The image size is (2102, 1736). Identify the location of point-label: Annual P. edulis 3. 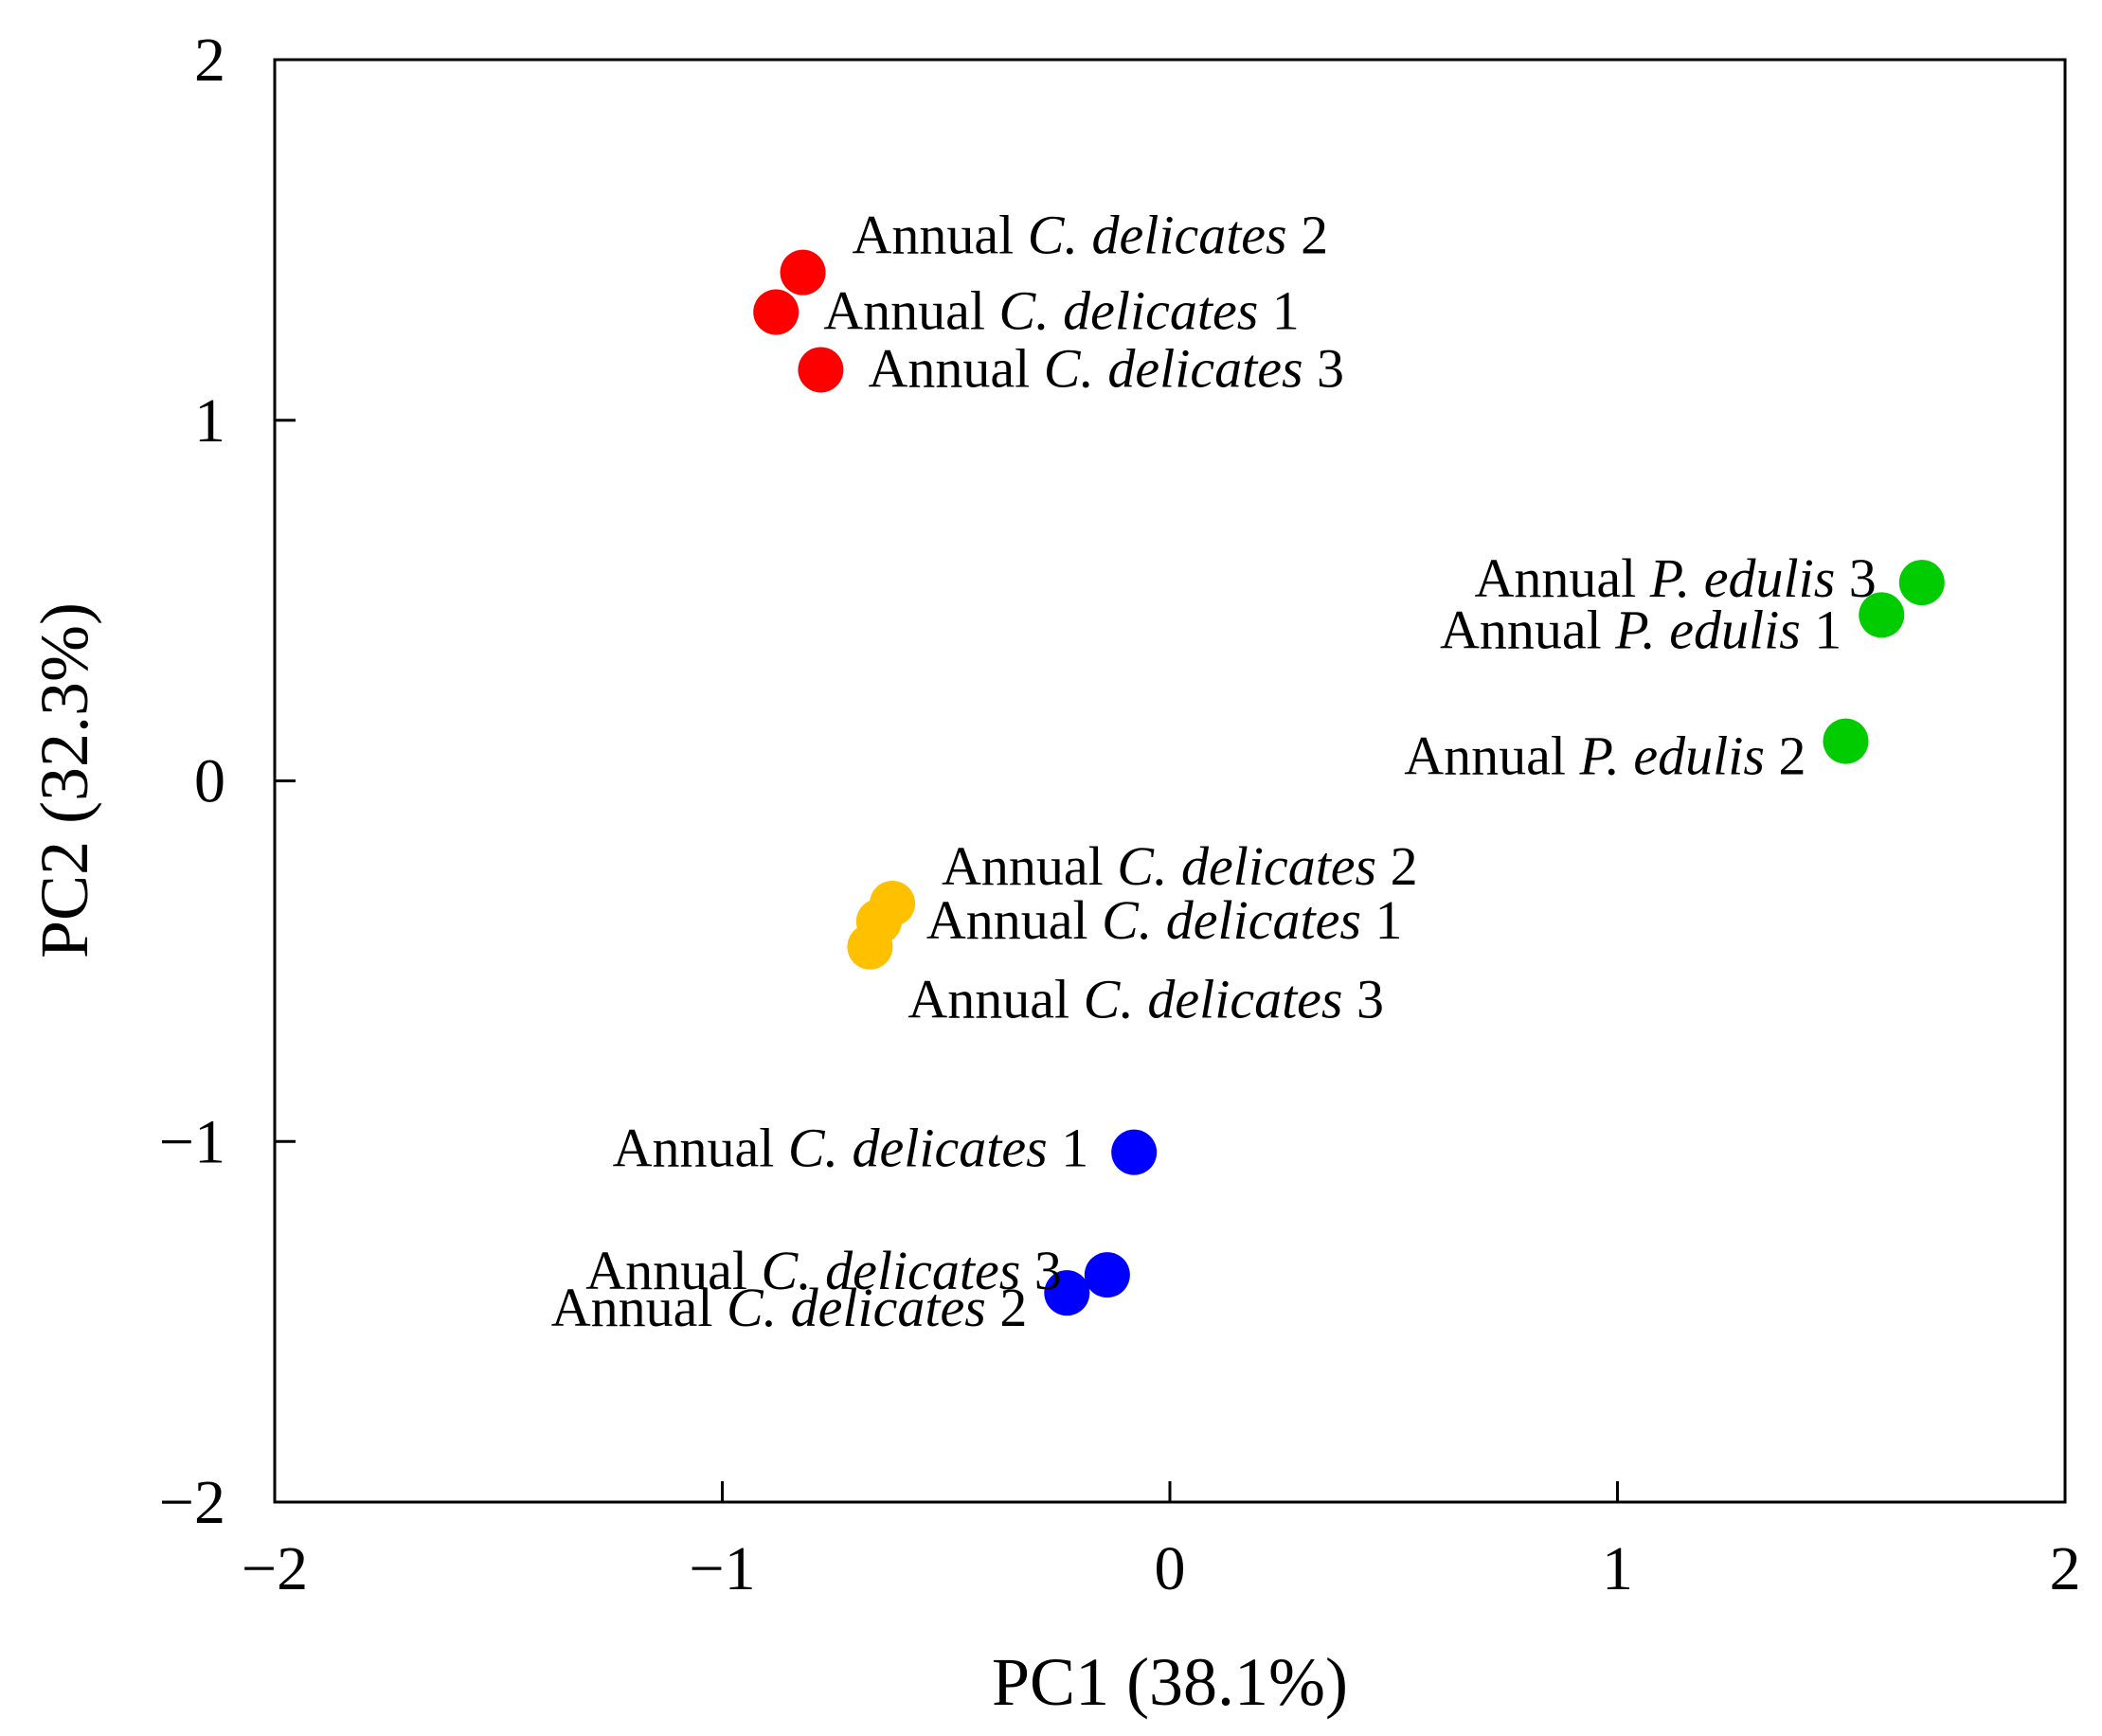
(1676, 578).